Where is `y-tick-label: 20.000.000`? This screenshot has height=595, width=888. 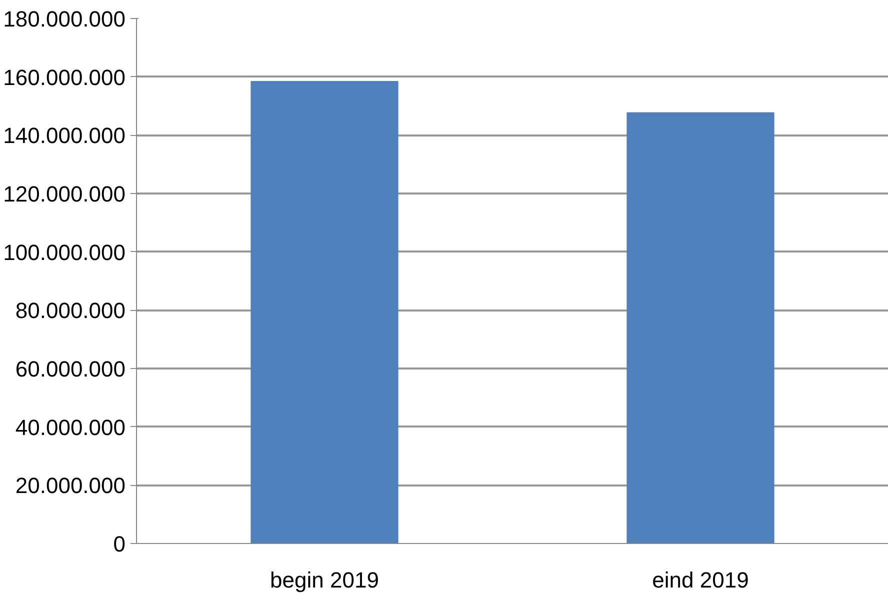 y-tick-label: 20.000.000 is located at coordinates (70, 485).